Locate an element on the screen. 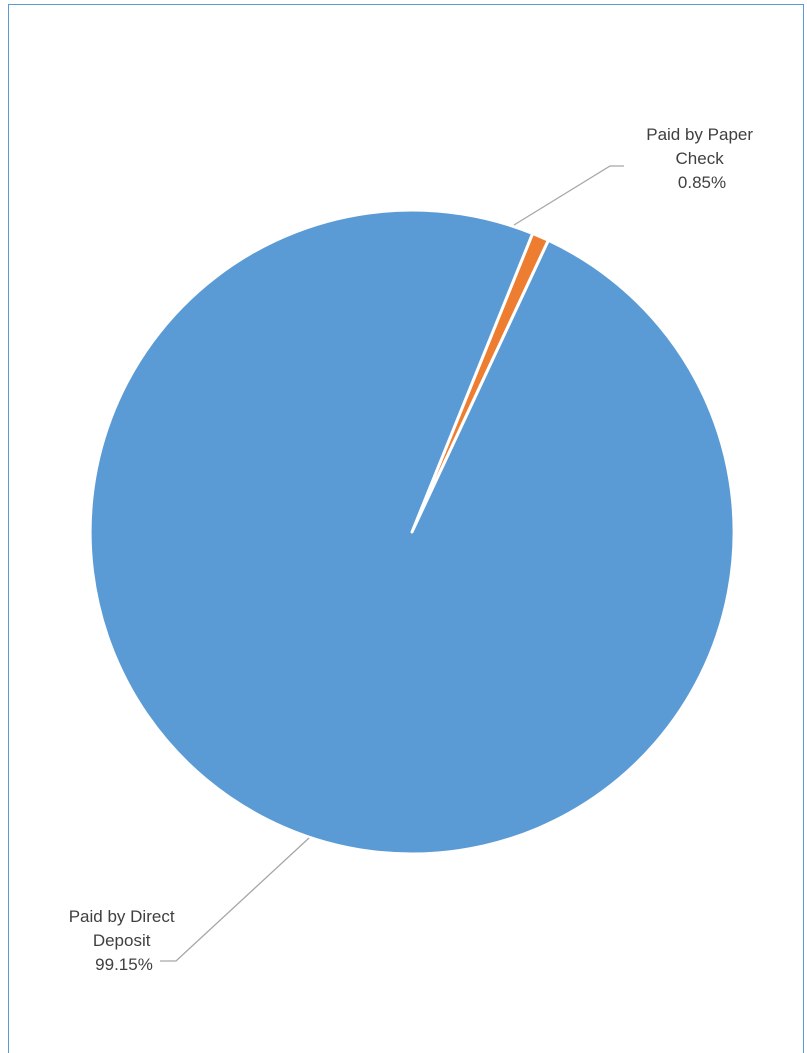  slice-label-paper-check-line1: Paid by Paper is located at coordinates (699, 134).